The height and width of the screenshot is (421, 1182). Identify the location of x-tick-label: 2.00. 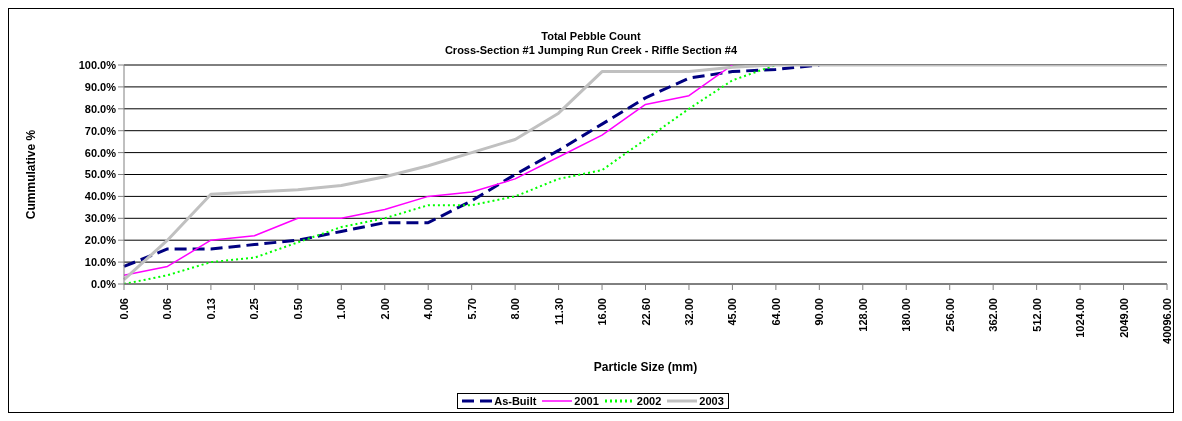
(384, 309).